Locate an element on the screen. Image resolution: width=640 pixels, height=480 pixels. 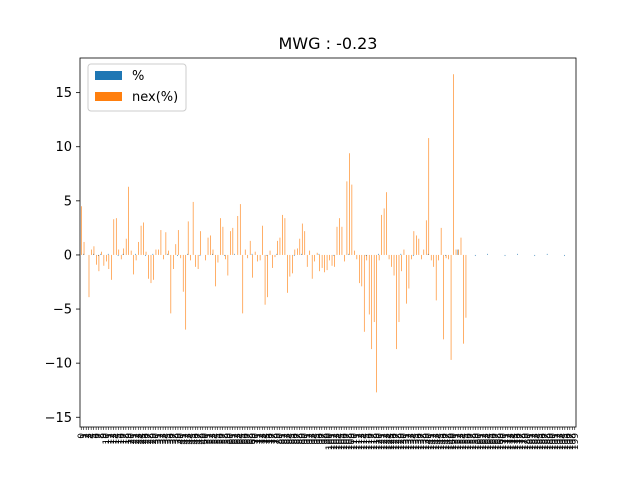
x-tick-label: 118 is located at coordinates (375, 441).